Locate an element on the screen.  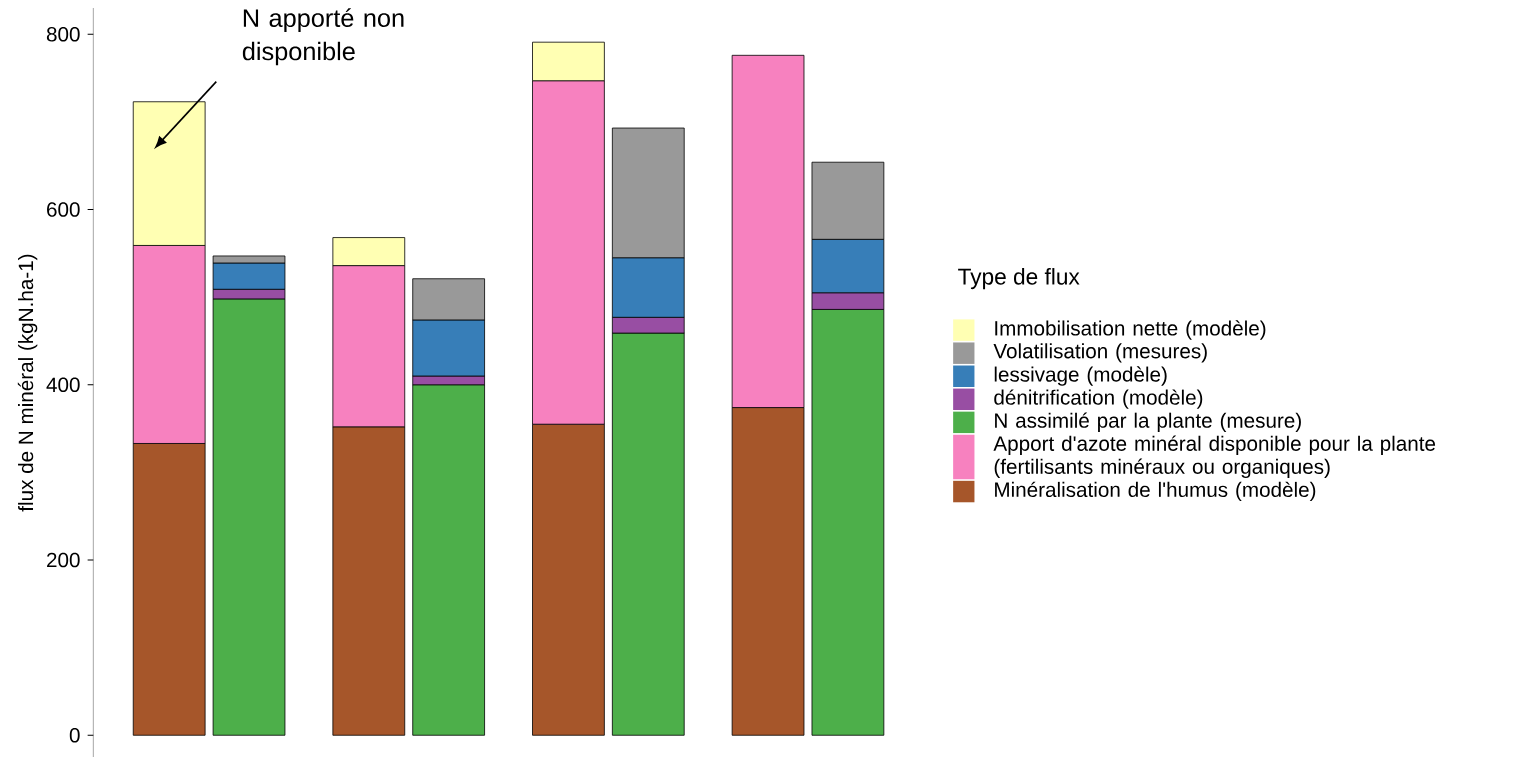
legend-label: N assimilé par la plante (mesure) is located at coordinates (1148, 422).